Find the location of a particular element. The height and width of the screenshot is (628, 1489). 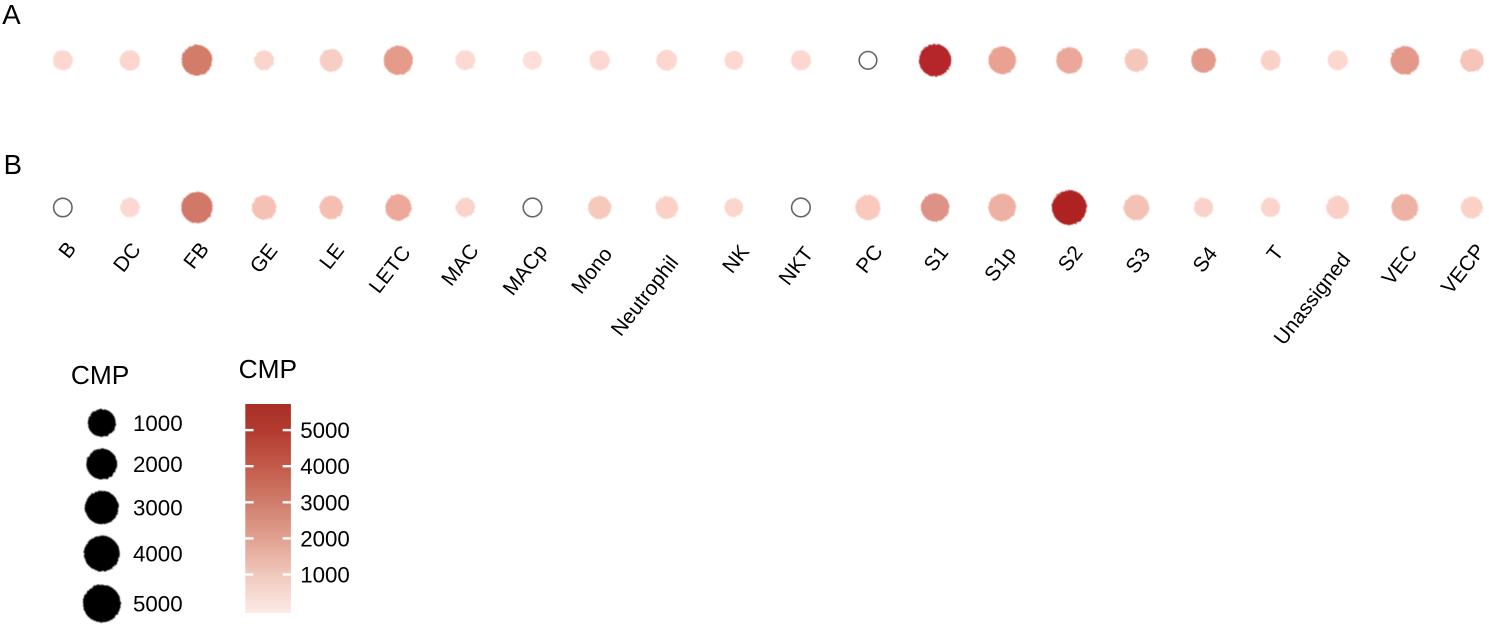

svg-text: B is located at coordinates (13, 164).